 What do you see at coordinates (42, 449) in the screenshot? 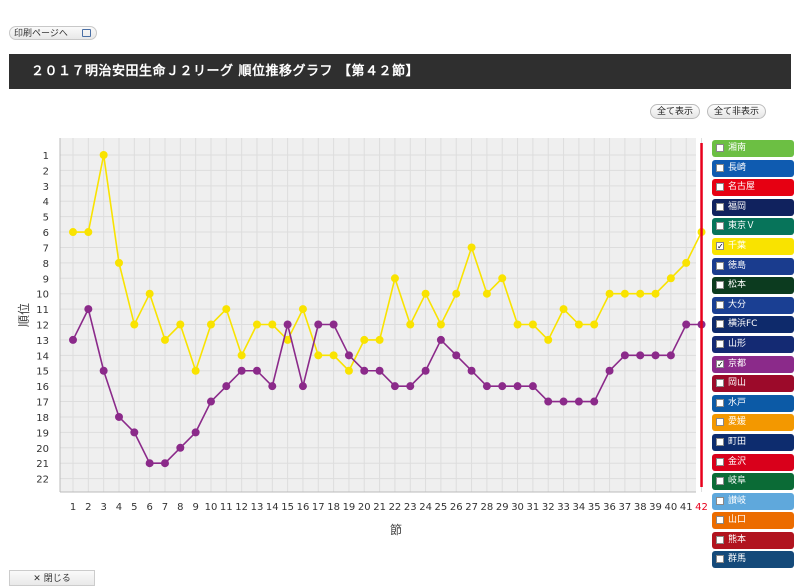
I see `y-tick-label: 20` at bounding box center [42, 449].